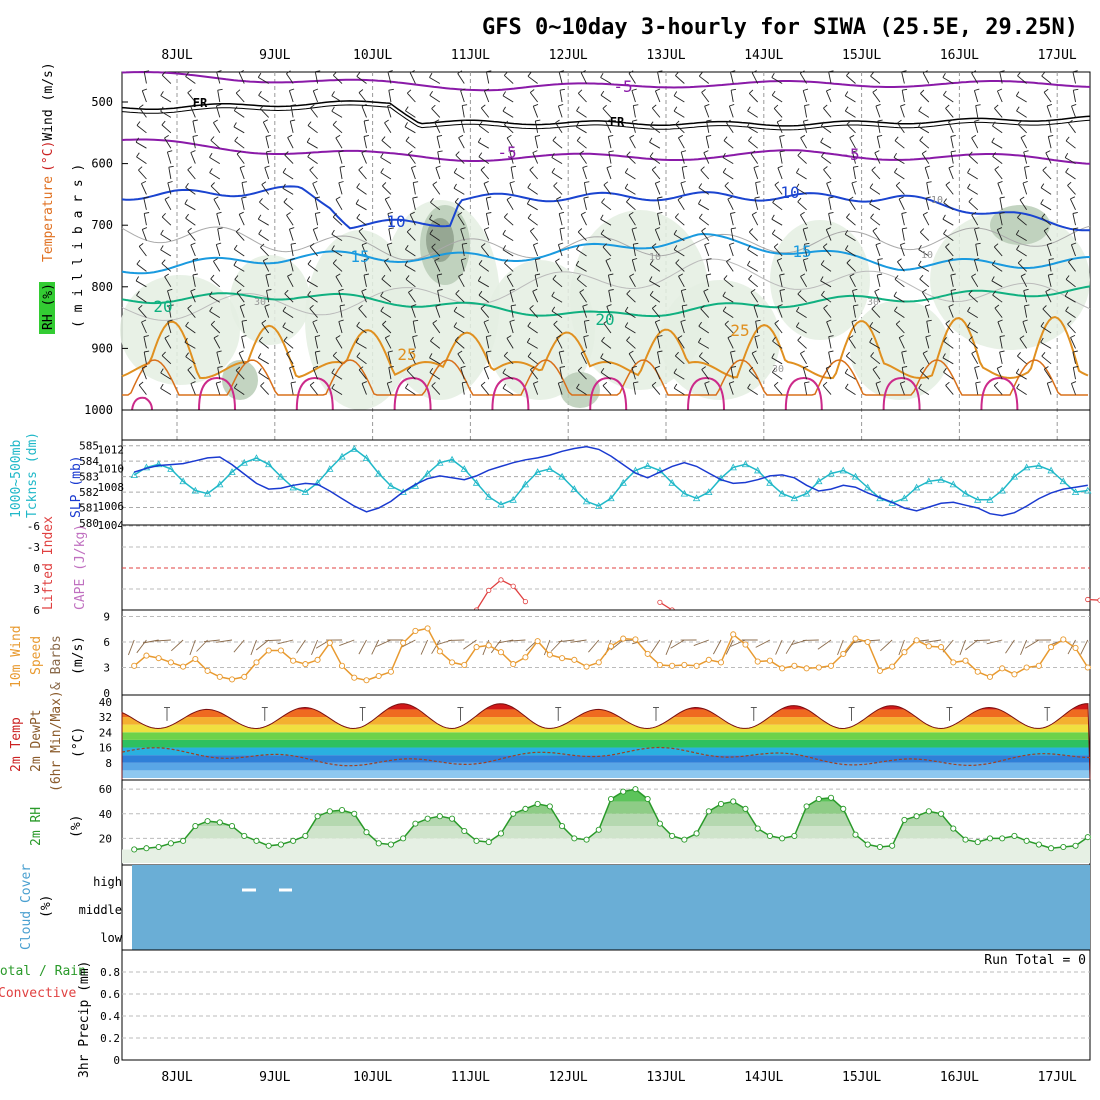  What do you see at coordinates (176, 55) in the screenshot?
I see `date-label-top: 8JUL` at bounding box center [176, 55].